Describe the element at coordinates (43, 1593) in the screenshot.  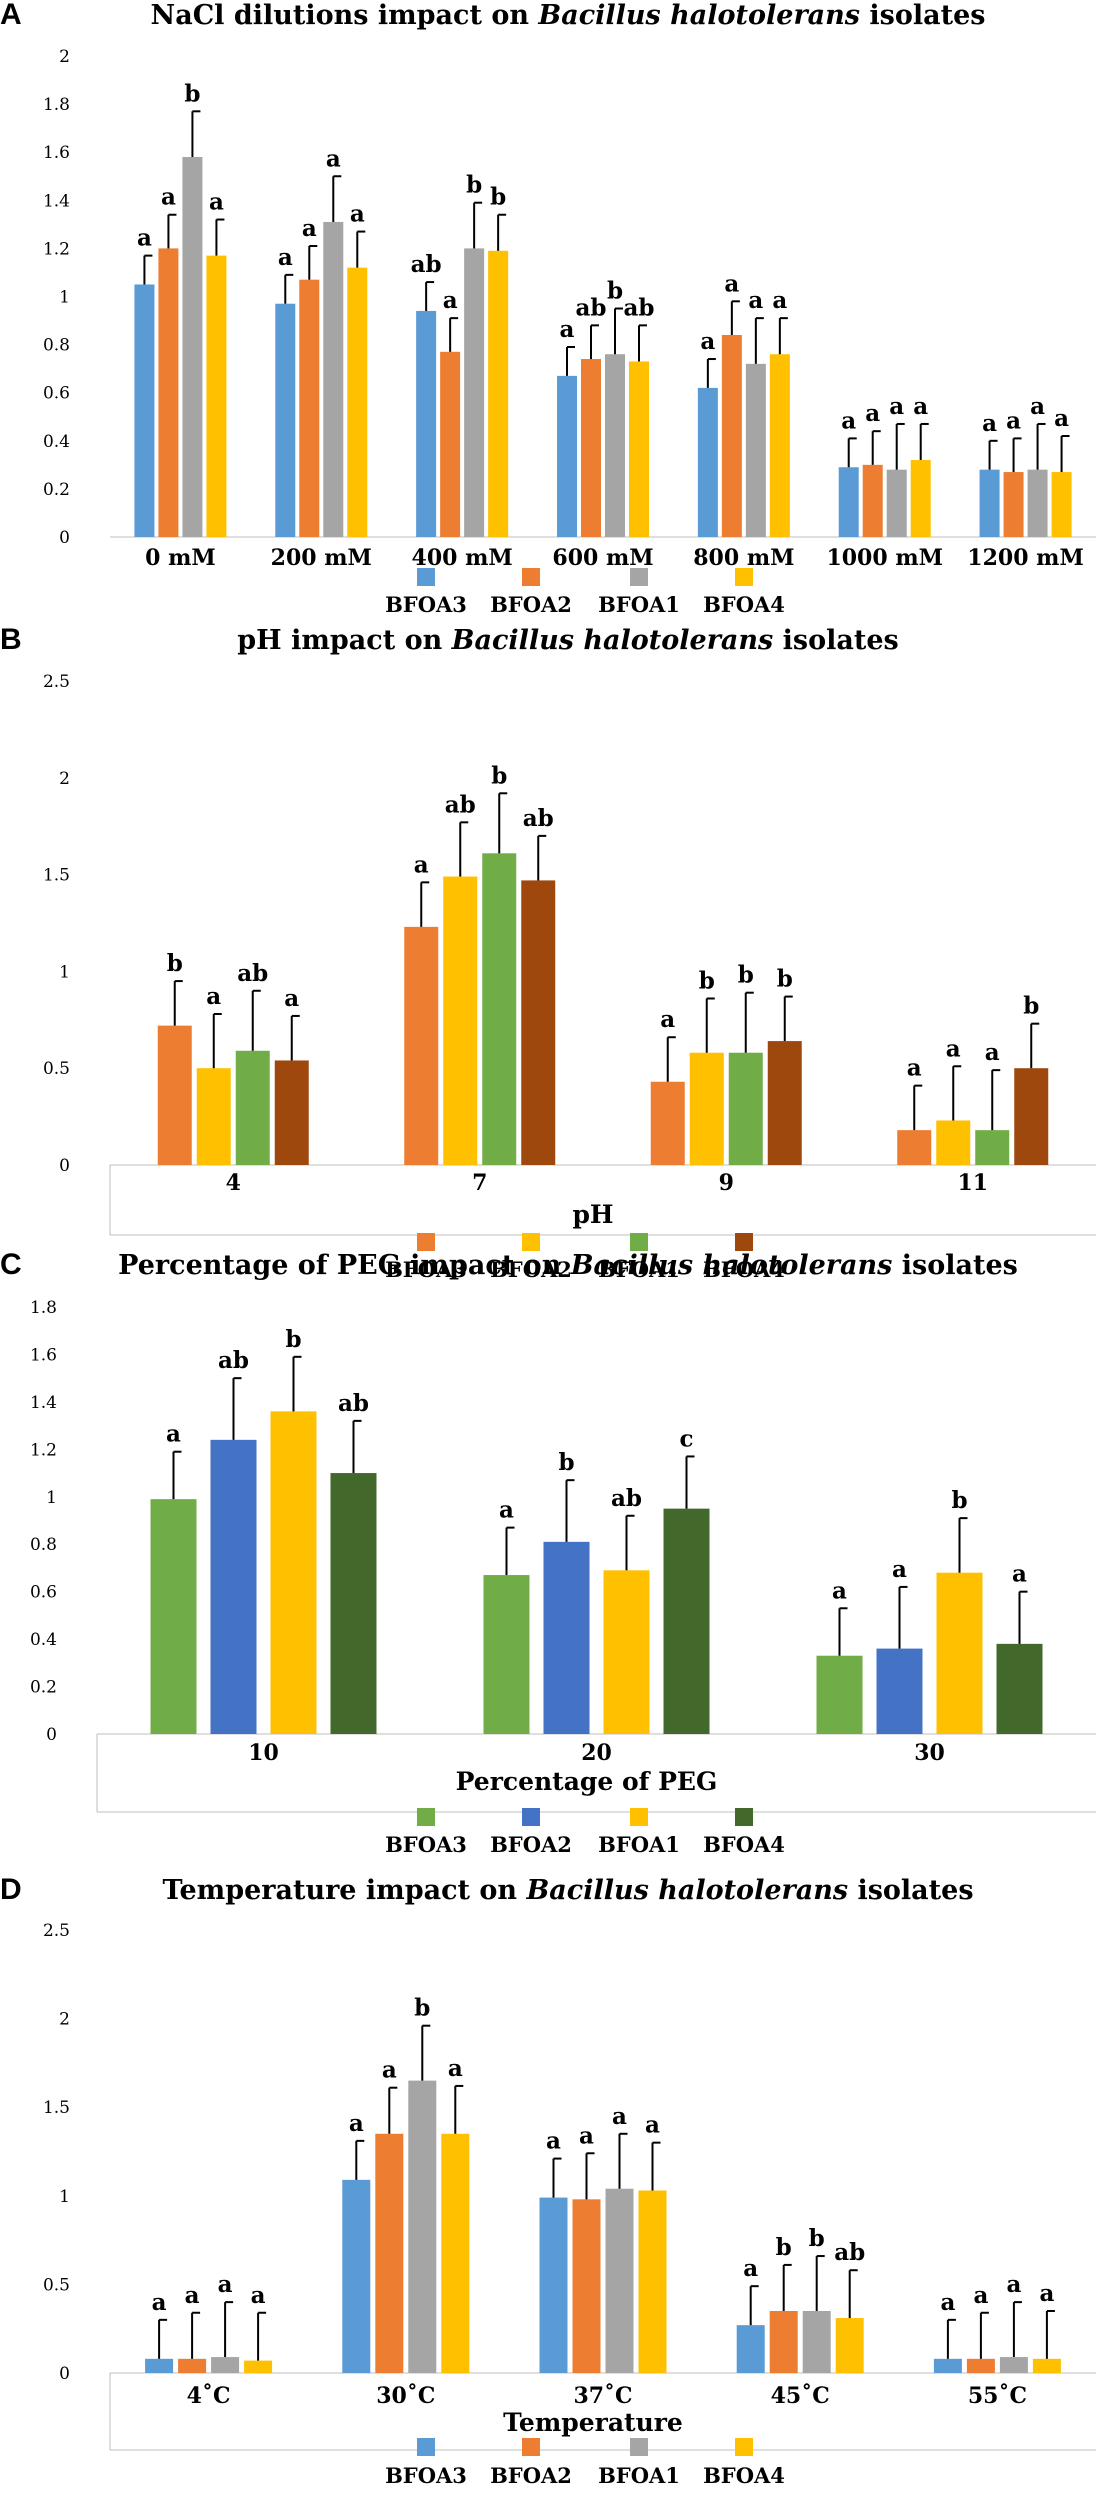
I see `y-tick-label: 0.6` at that location.